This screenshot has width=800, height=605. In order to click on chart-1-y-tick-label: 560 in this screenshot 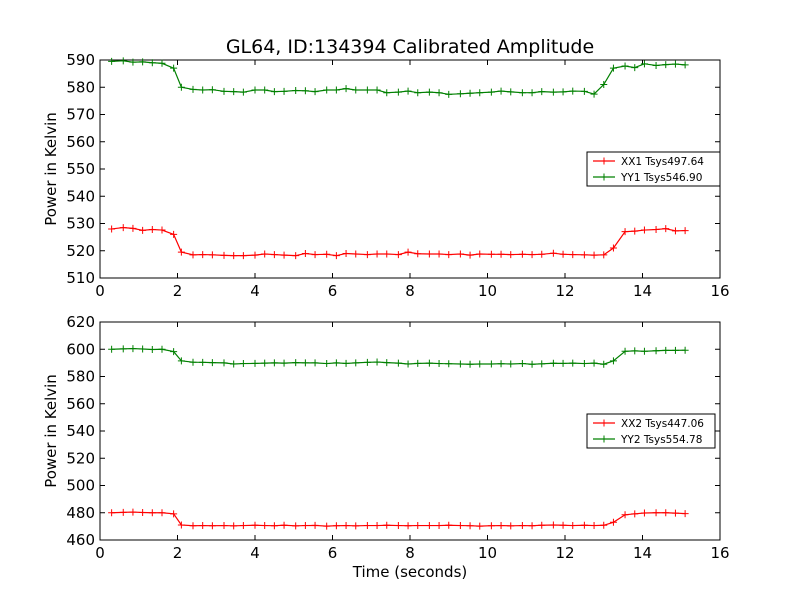, I will do `click(80, 142)`.